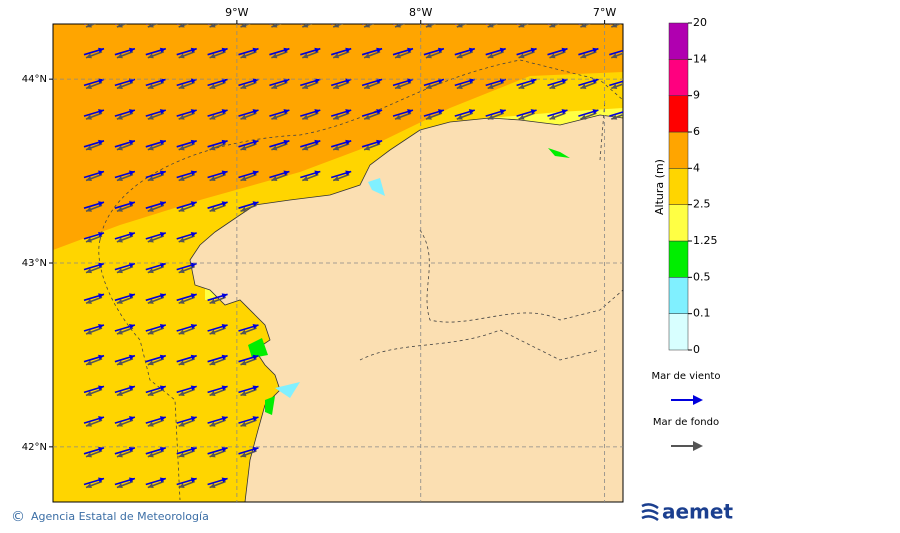 Image resolution: width=900 pixels, height=533 pixels. Describe the element at coordinates (702, 313) in the screenshot. I see `colorbar-label: 0.1` at that location.